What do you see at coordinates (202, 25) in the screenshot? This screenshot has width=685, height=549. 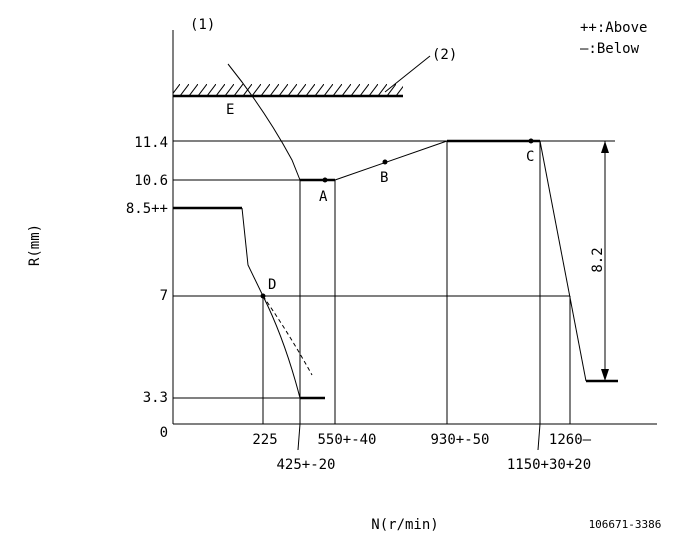 I see `label: (1)` at bounding box center [202, 25].